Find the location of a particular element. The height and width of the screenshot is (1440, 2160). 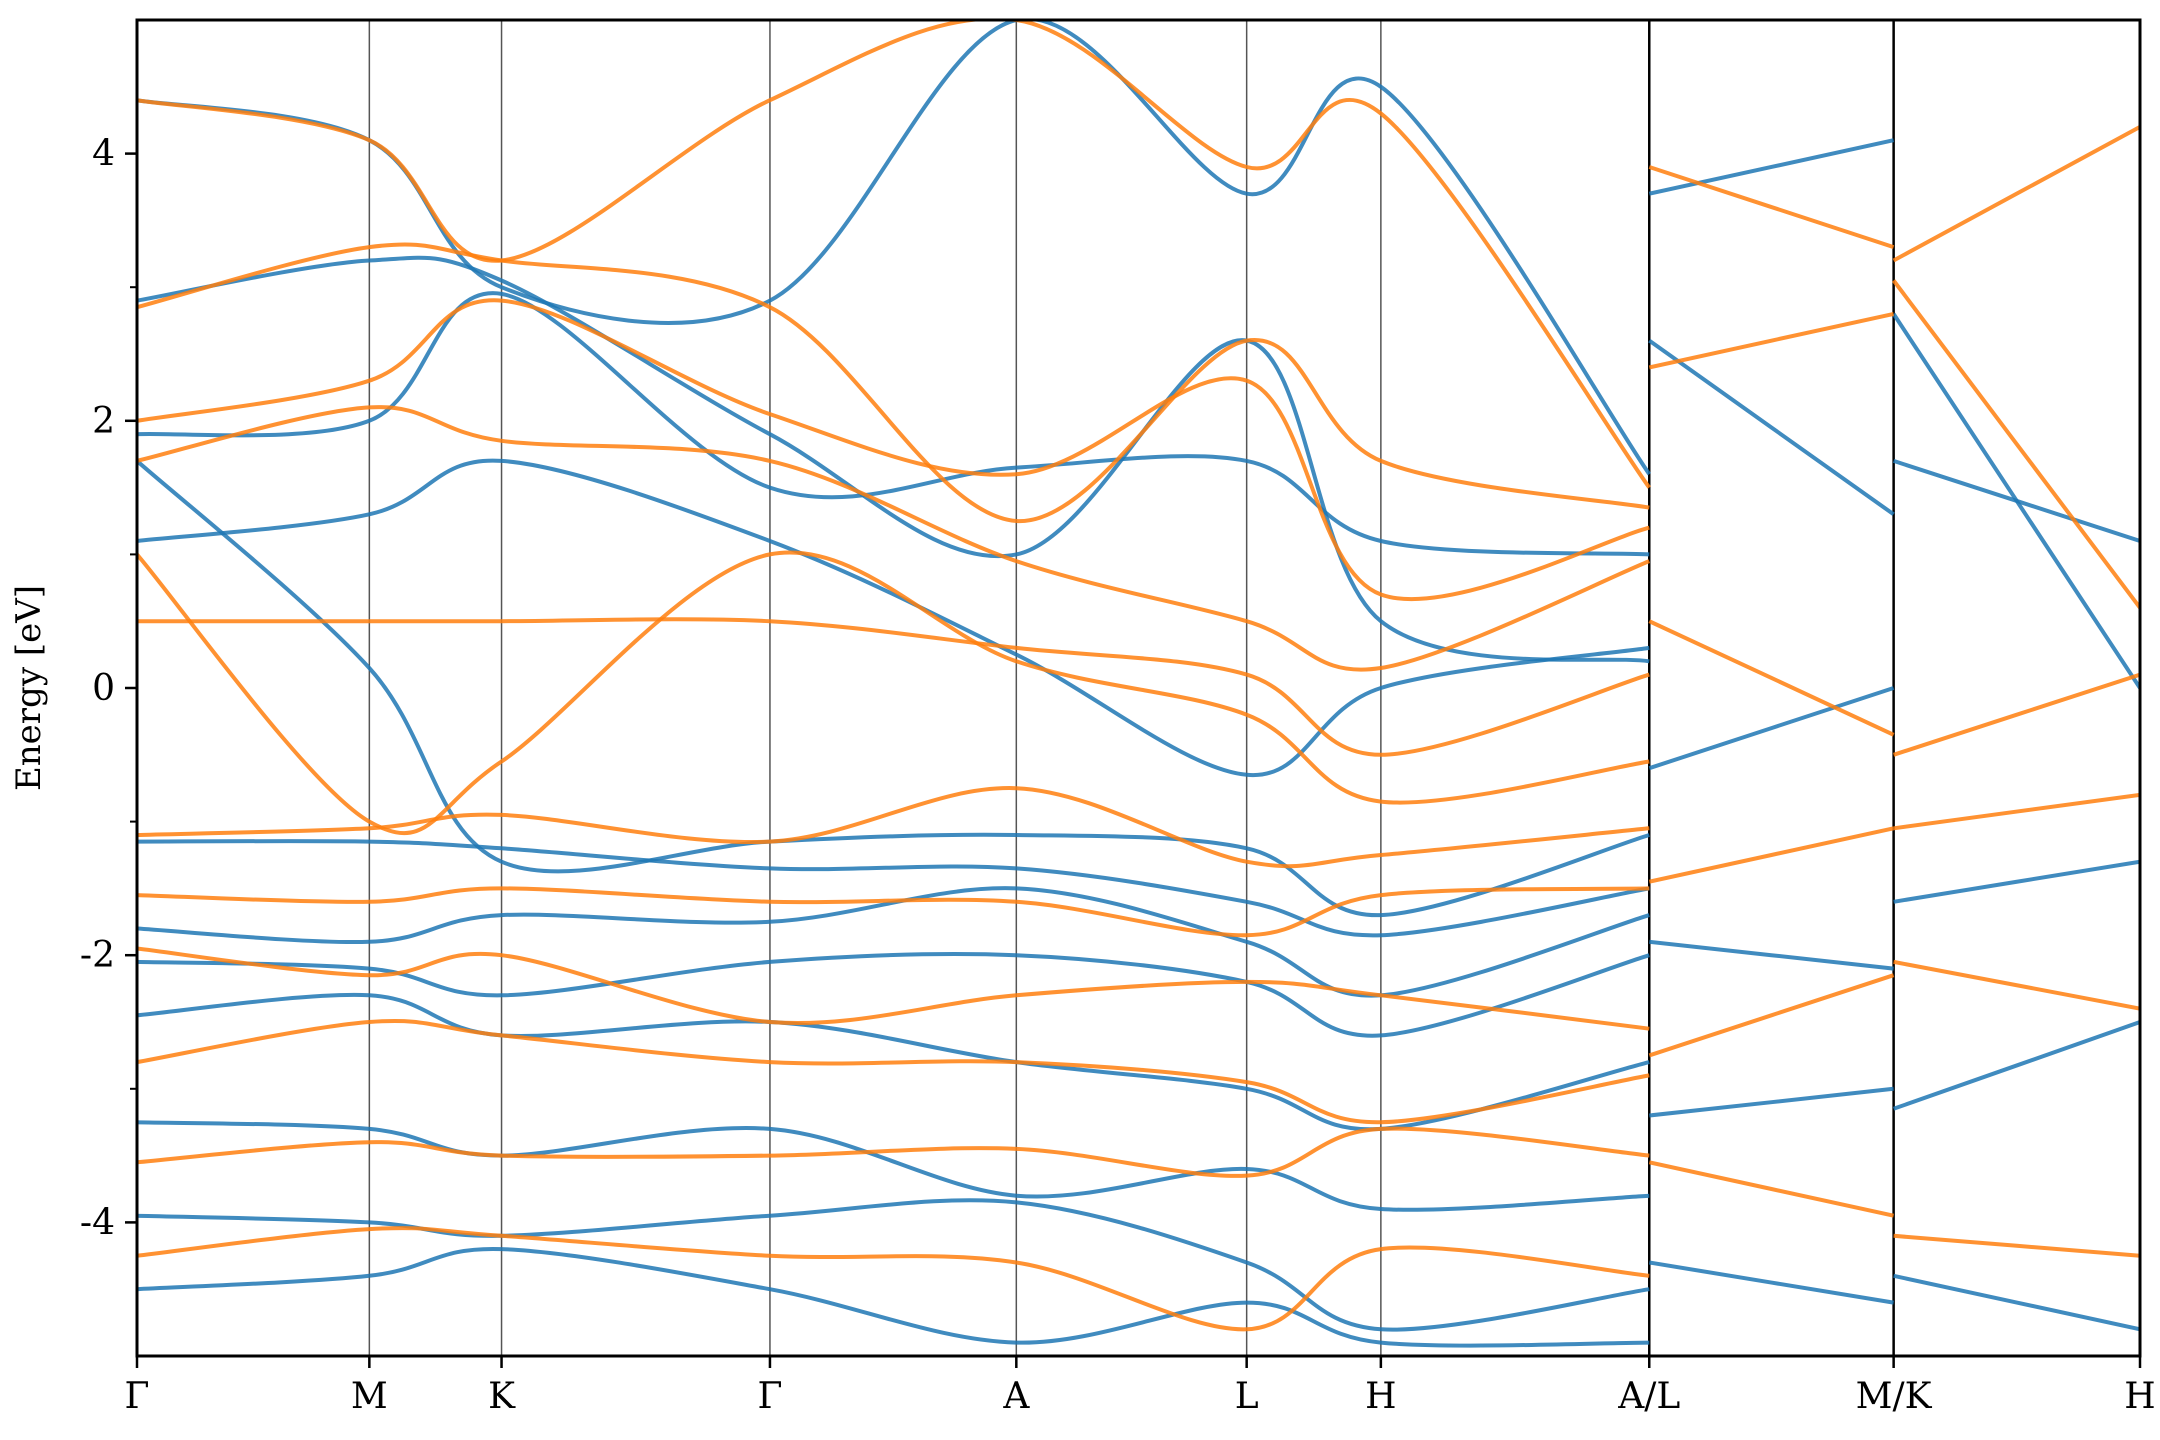

y-tick-label: -2 is located at coordinates (97, 955).